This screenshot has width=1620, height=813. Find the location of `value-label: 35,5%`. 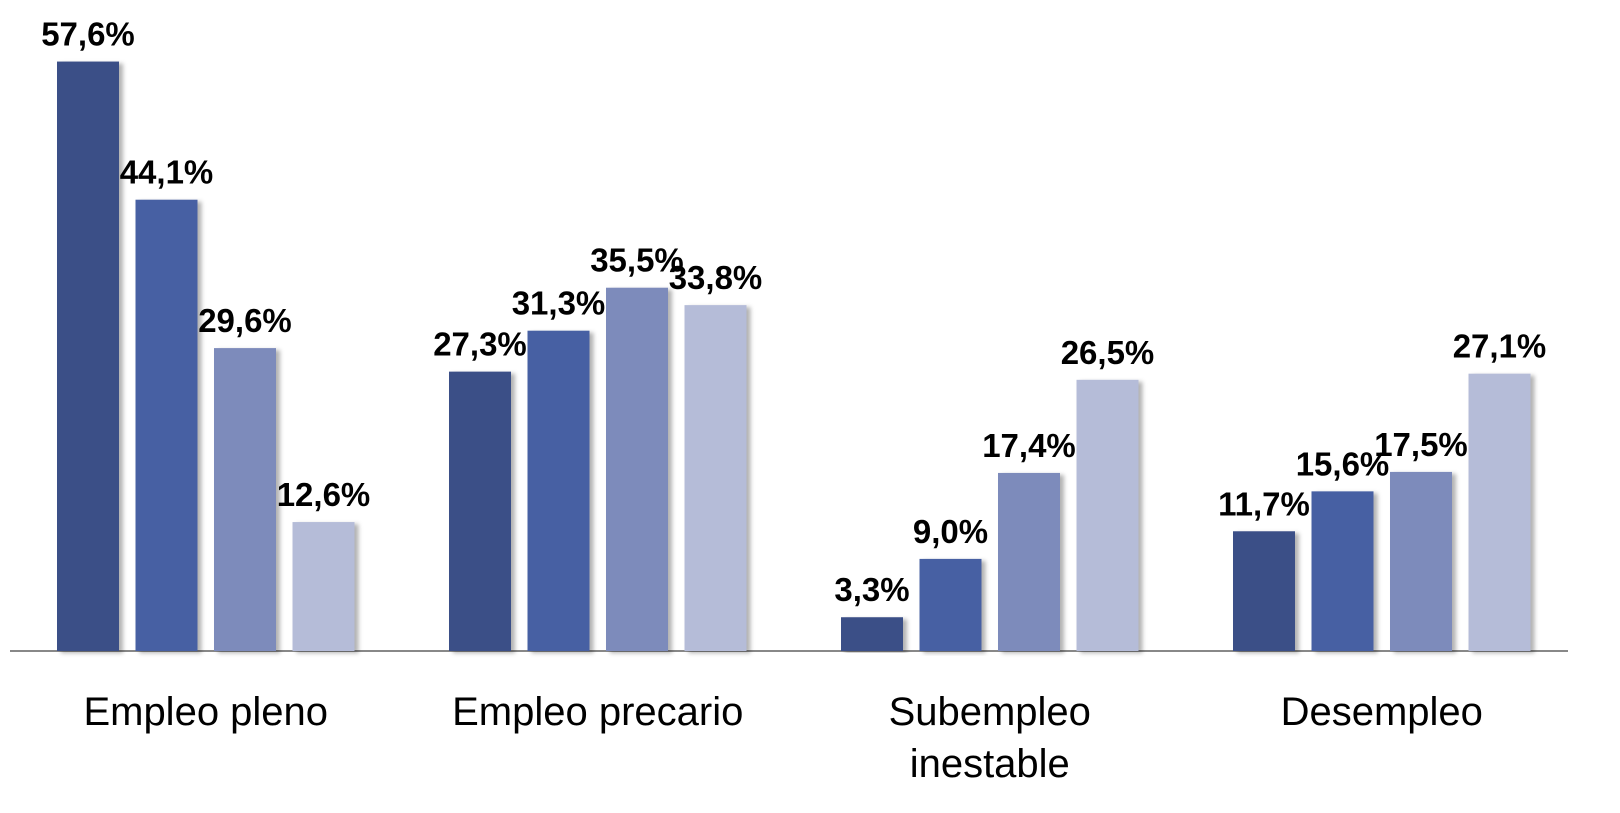

value-label: 35,5% is located at coordinates (637, 260).